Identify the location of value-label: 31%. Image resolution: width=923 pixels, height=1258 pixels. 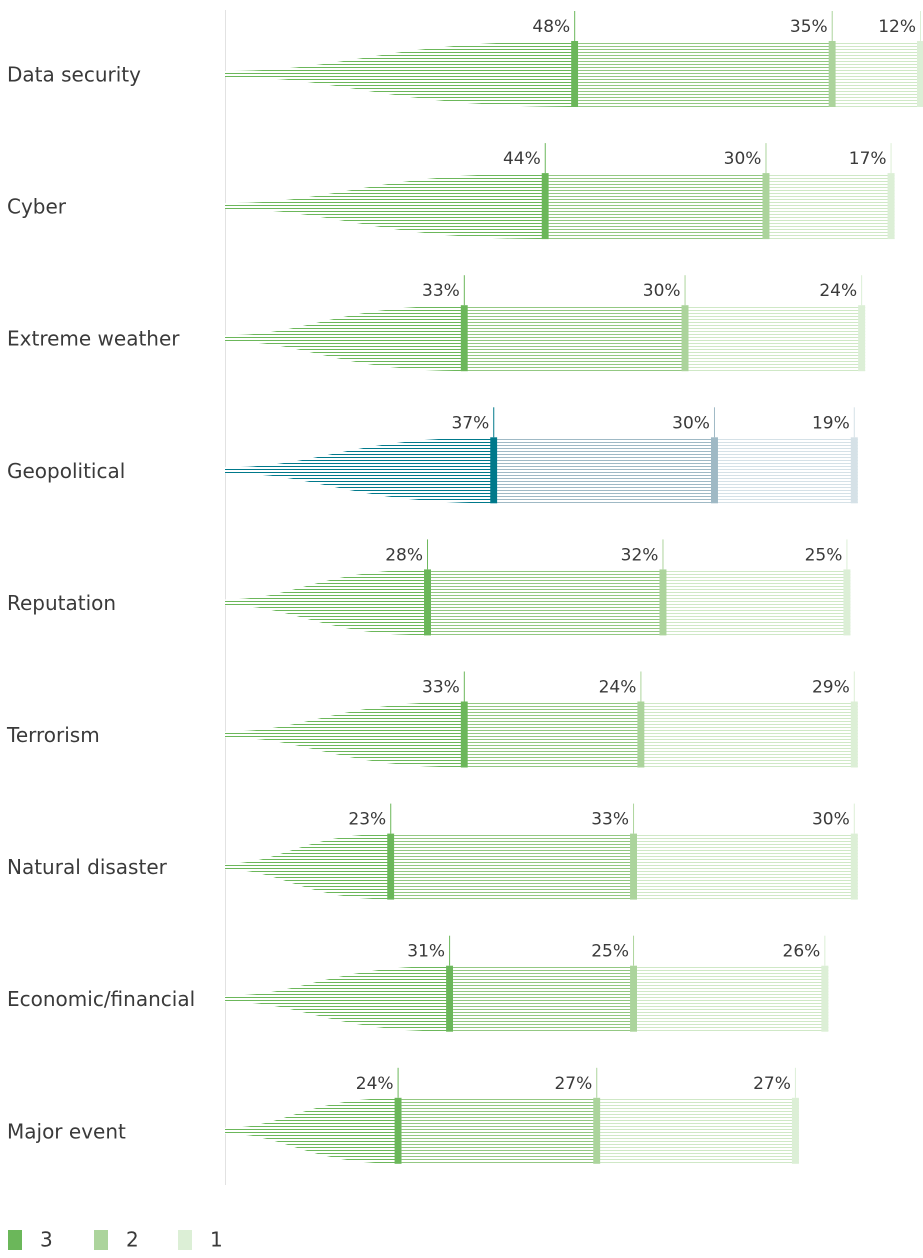
(426, 952).